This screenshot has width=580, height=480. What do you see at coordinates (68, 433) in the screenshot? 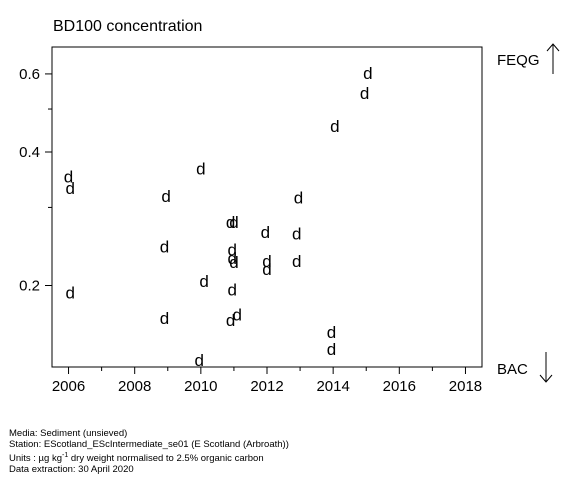
I see `footer-media: Media: Sediment (unsieved)` at bounding box center [68, 433].